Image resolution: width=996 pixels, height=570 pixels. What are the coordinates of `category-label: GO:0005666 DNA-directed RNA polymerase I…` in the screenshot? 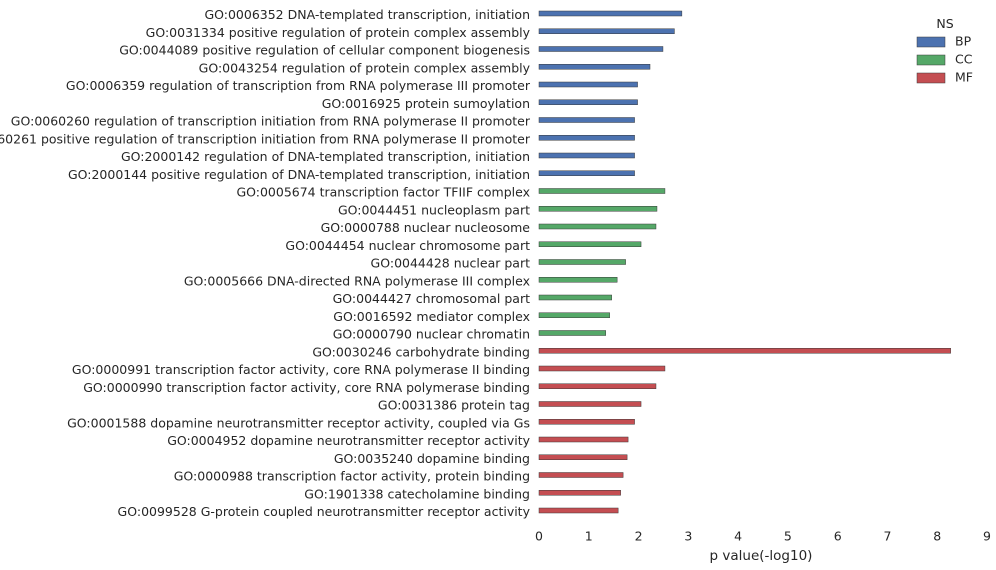 It's located at (357, 280).